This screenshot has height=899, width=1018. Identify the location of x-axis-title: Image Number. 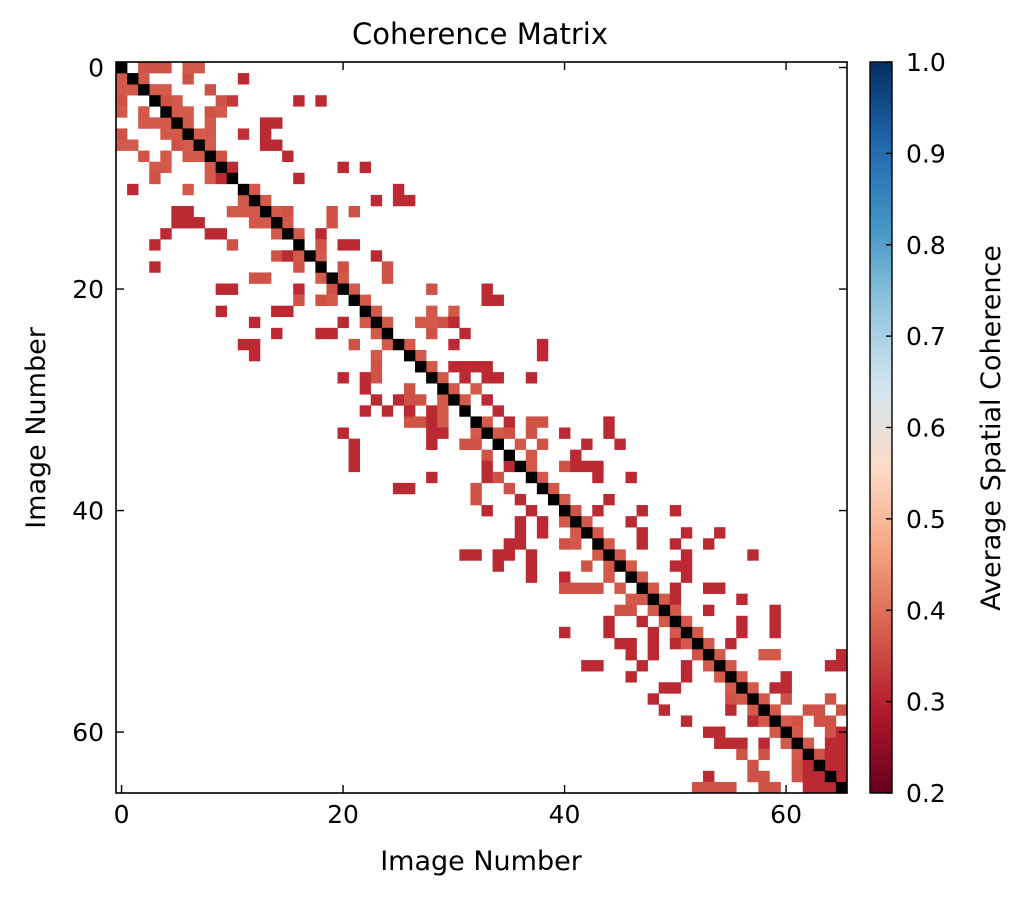
(481, 861).